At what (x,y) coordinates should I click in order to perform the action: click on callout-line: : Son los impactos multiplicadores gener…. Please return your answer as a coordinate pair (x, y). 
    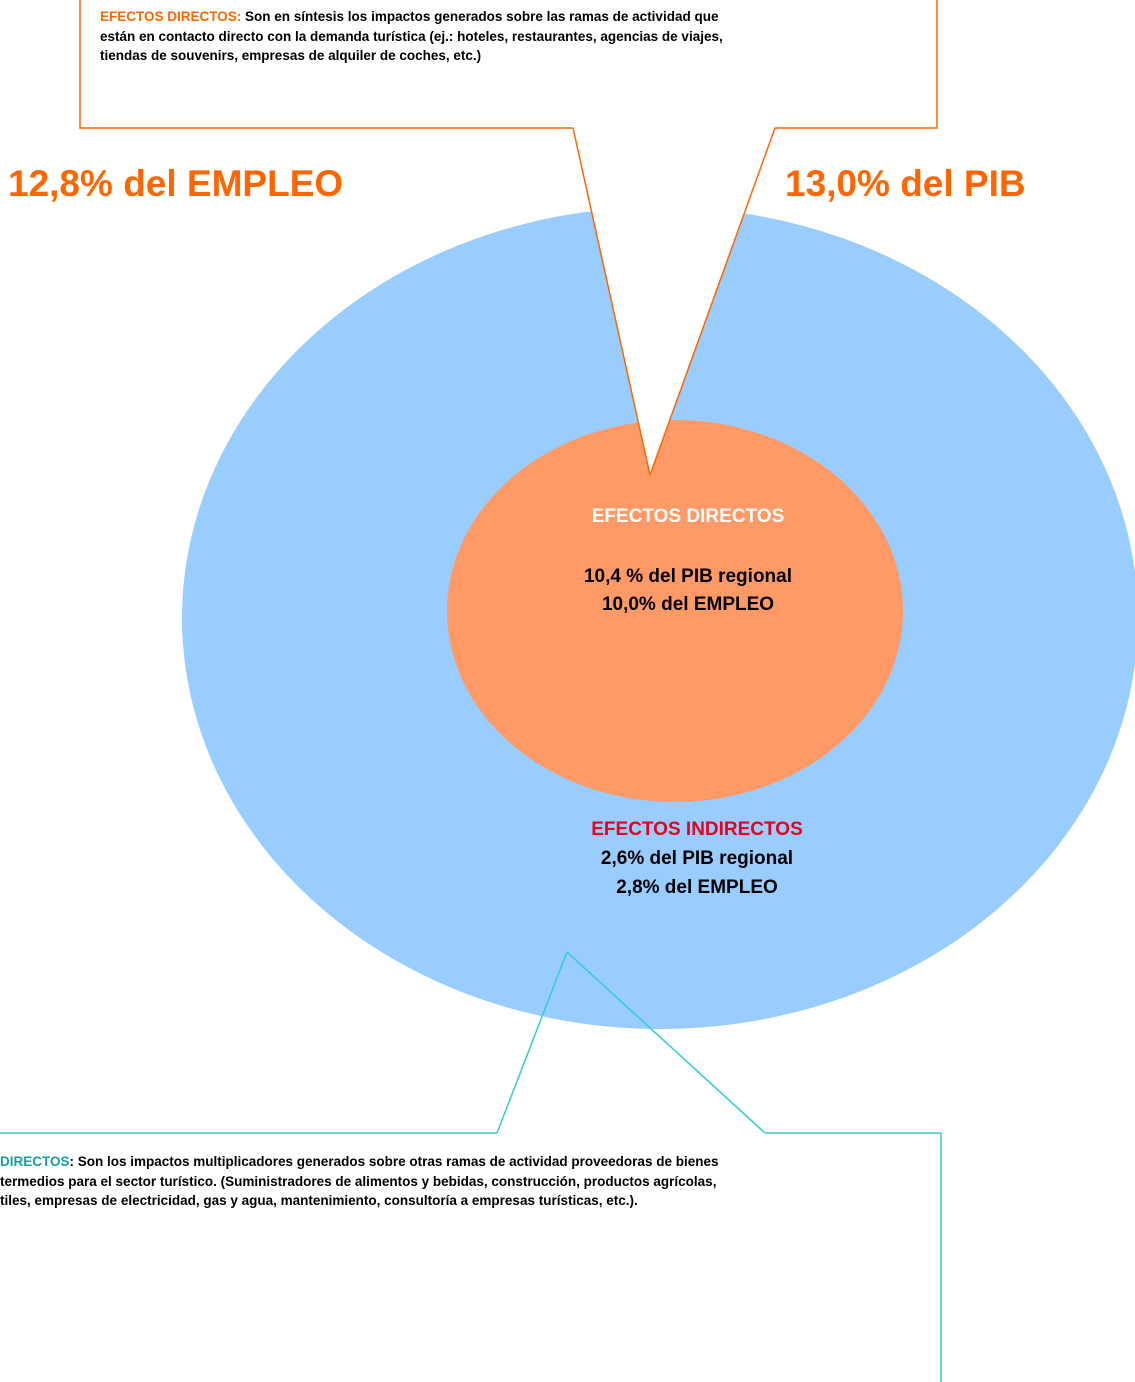
    Looking at the image, I should click on (394, 1161).